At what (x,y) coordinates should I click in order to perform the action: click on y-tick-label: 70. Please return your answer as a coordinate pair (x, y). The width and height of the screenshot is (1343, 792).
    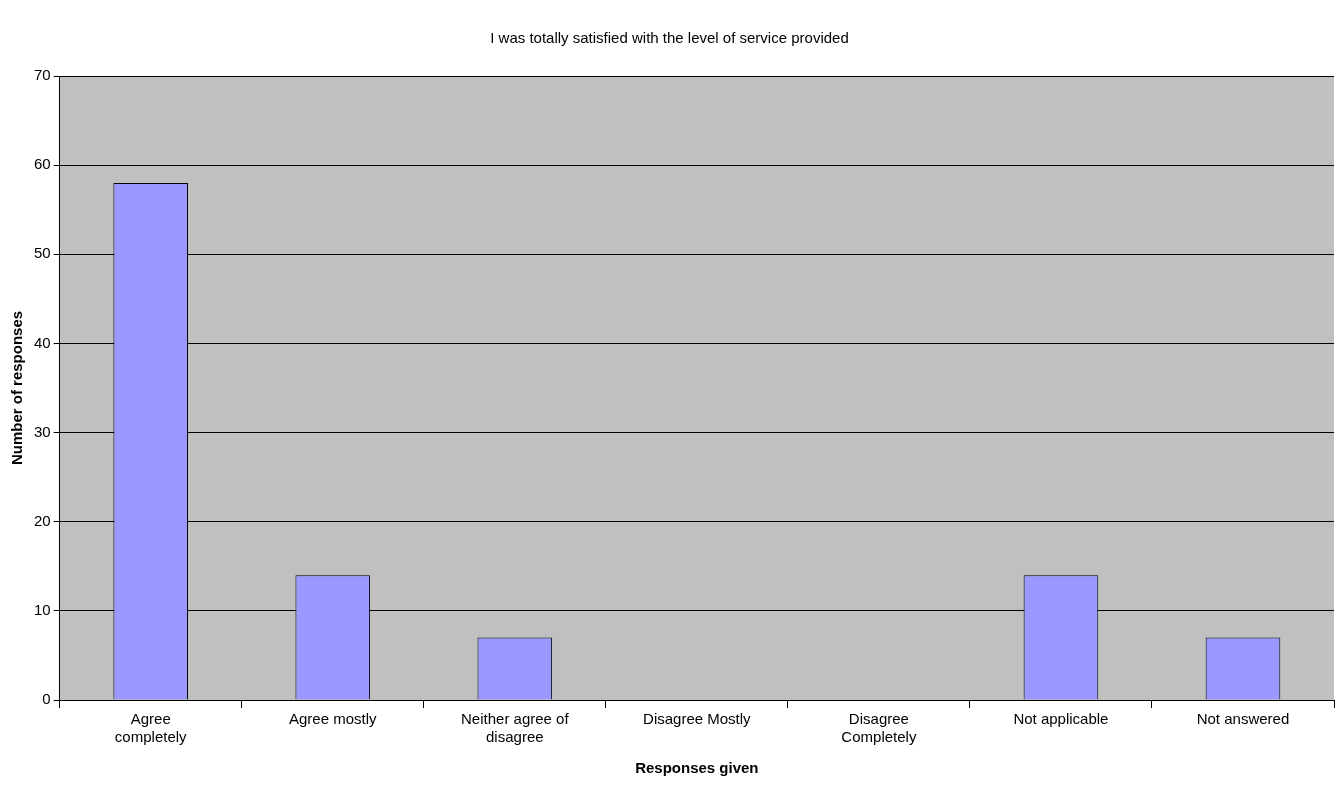
    Looking at the image, I should click on (42, 75).